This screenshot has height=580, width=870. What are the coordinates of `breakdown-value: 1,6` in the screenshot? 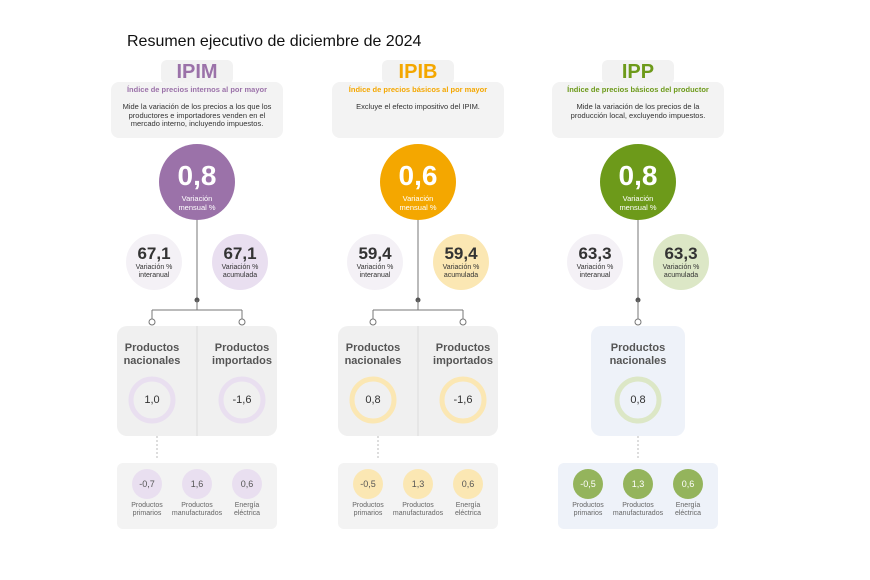 It's located at (197, 484).